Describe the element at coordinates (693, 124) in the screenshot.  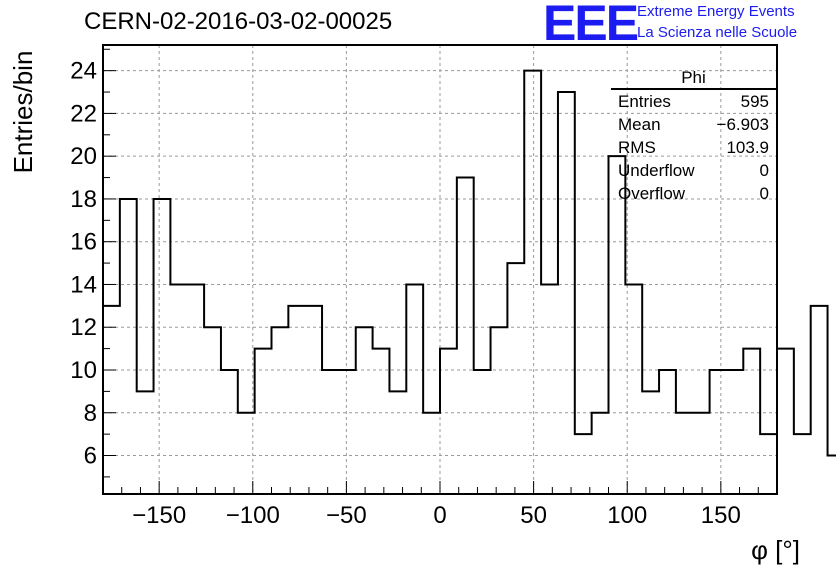
I see `stats-row: Mean −6.903` at that location.